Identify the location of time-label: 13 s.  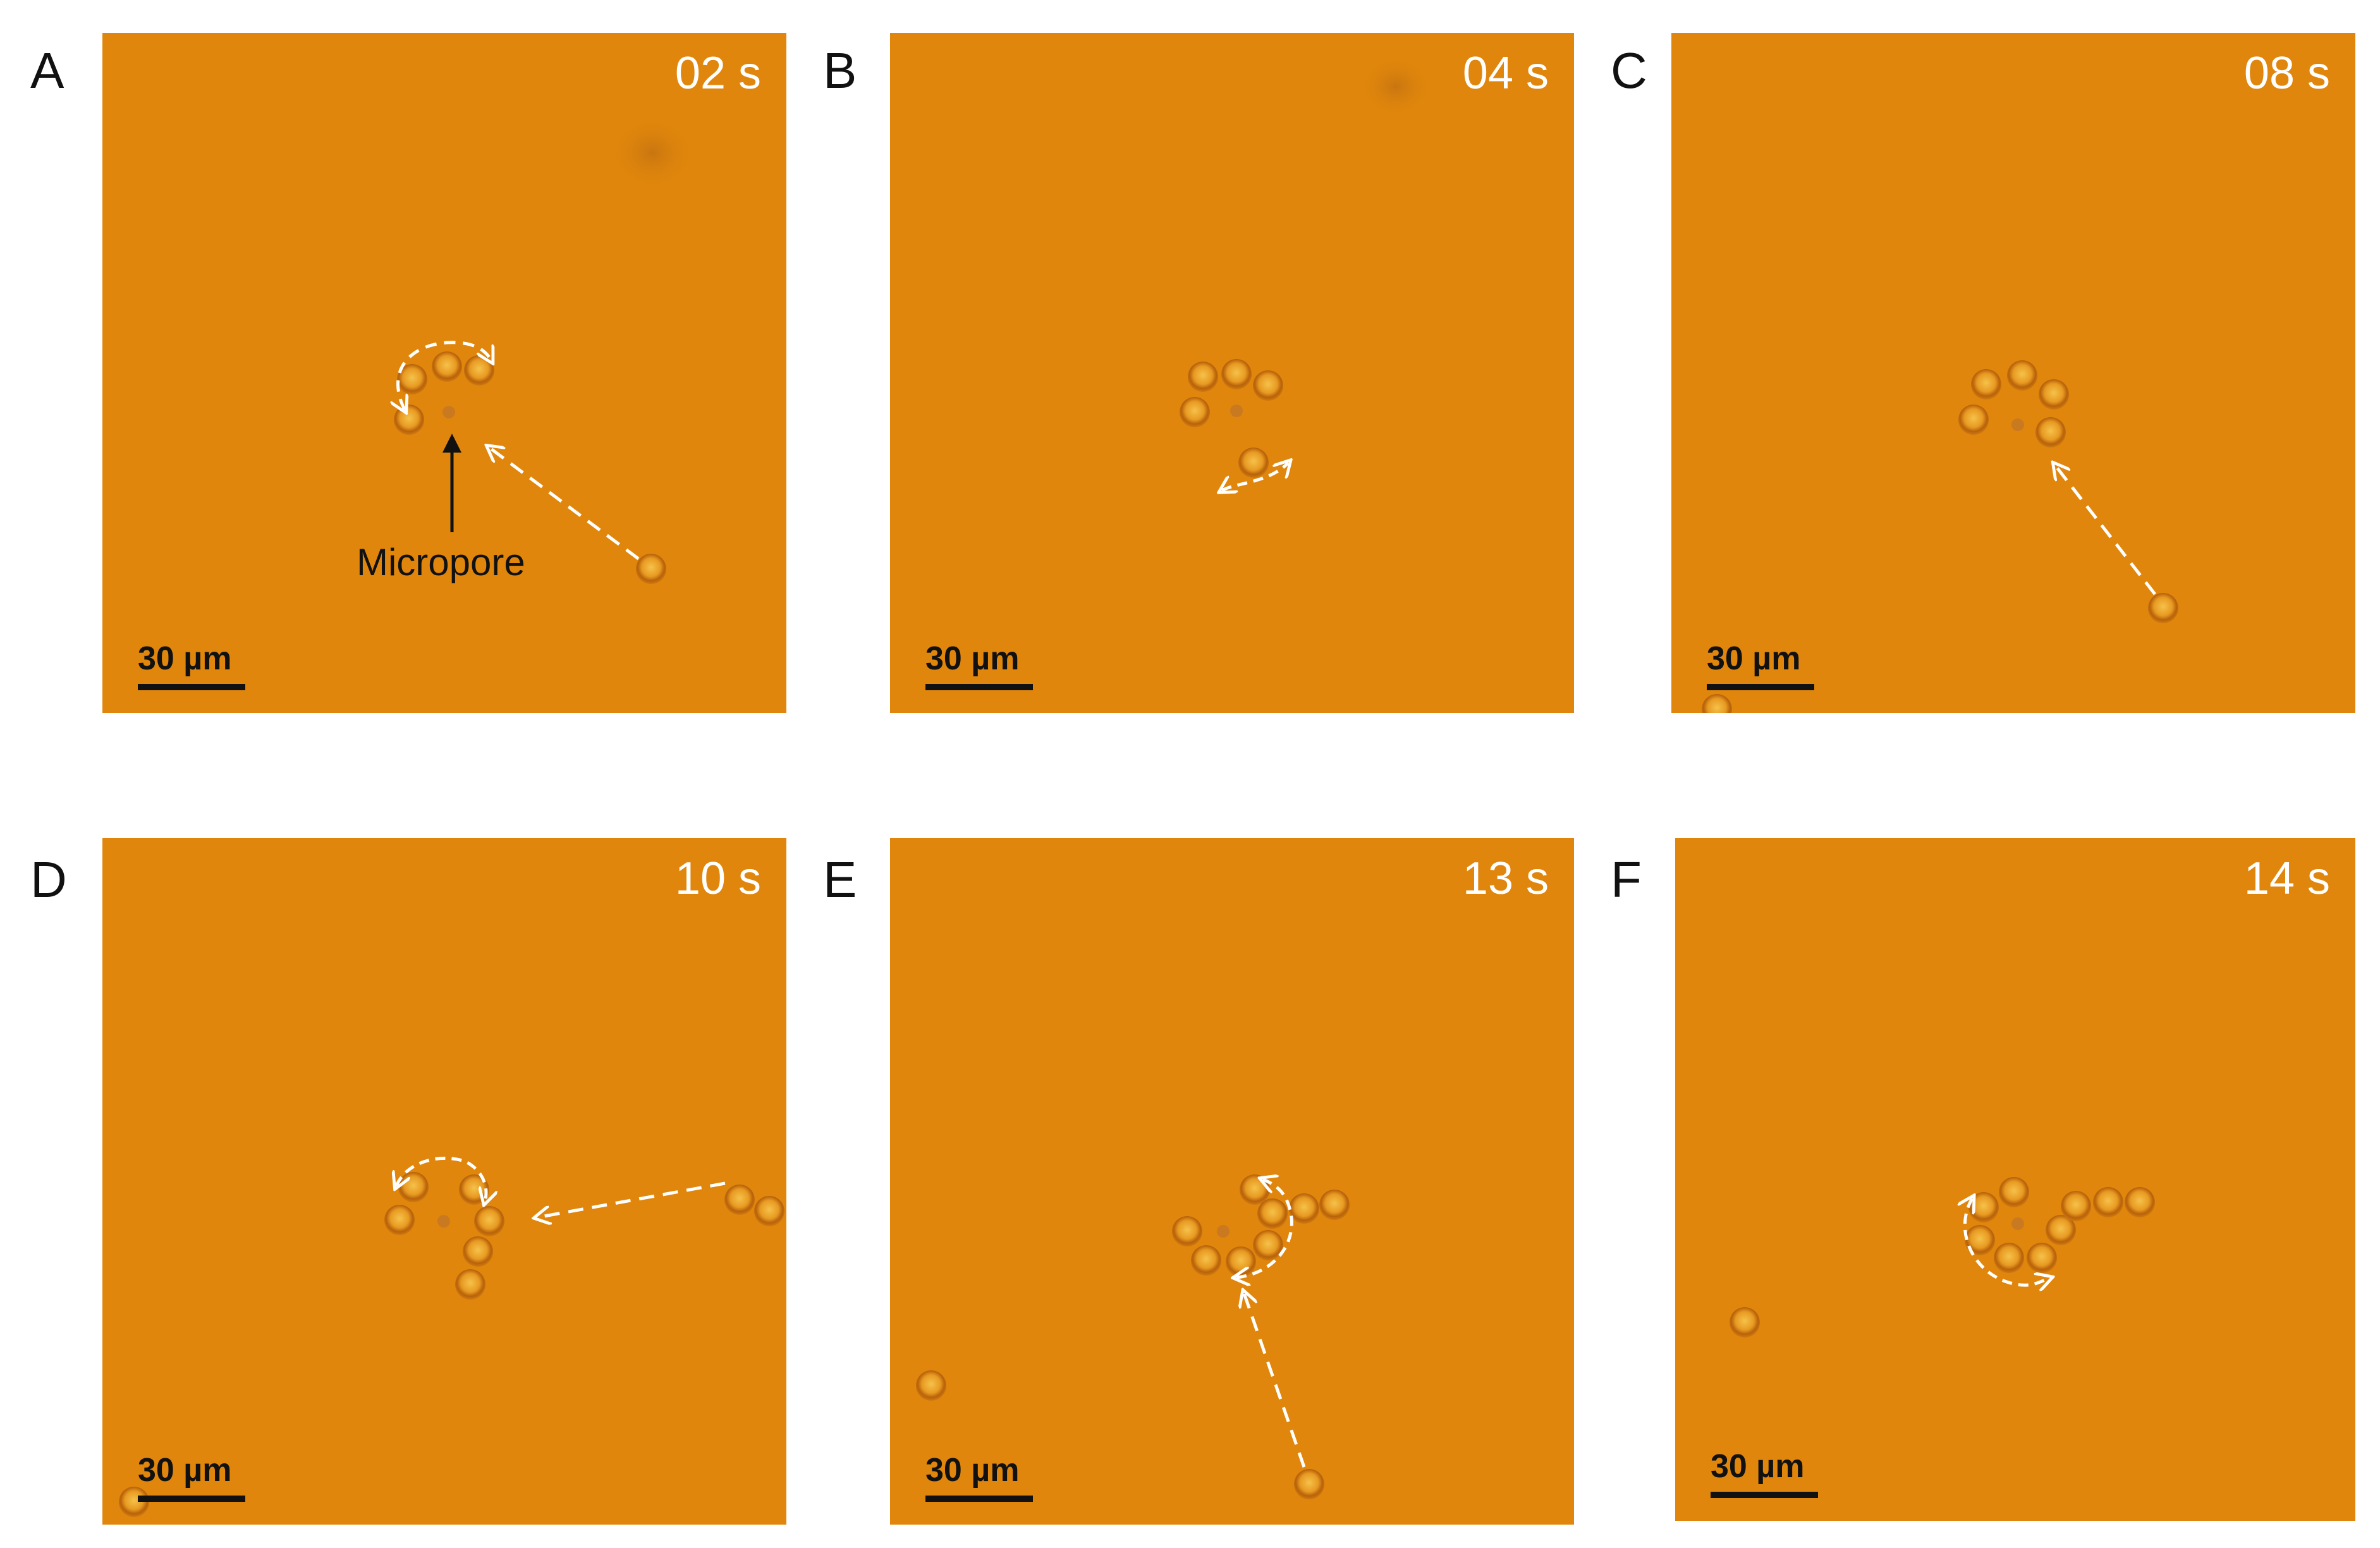
(1505, 878).